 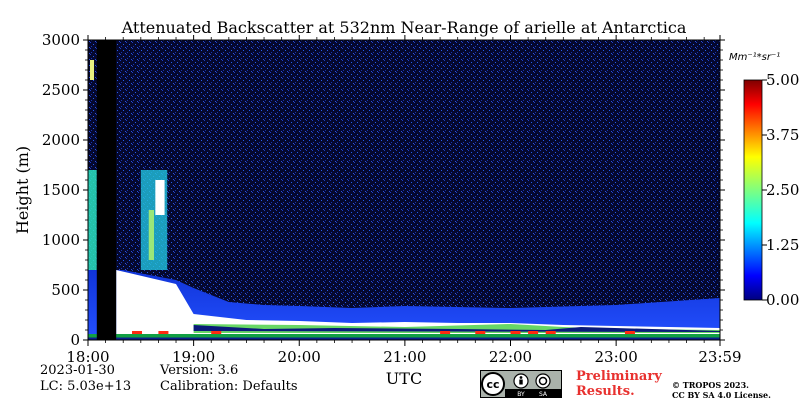 What do you see at coordinates (92, 220) in the screenshot?
I see `left-edge-signal` at bounding box center [92, 220].